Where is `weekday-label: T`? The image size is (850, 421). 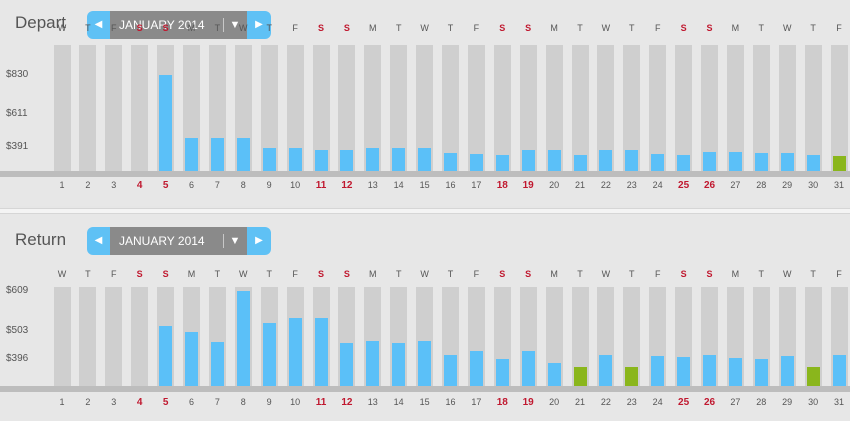
weekday-label: T is located at coordinates (269, 28).